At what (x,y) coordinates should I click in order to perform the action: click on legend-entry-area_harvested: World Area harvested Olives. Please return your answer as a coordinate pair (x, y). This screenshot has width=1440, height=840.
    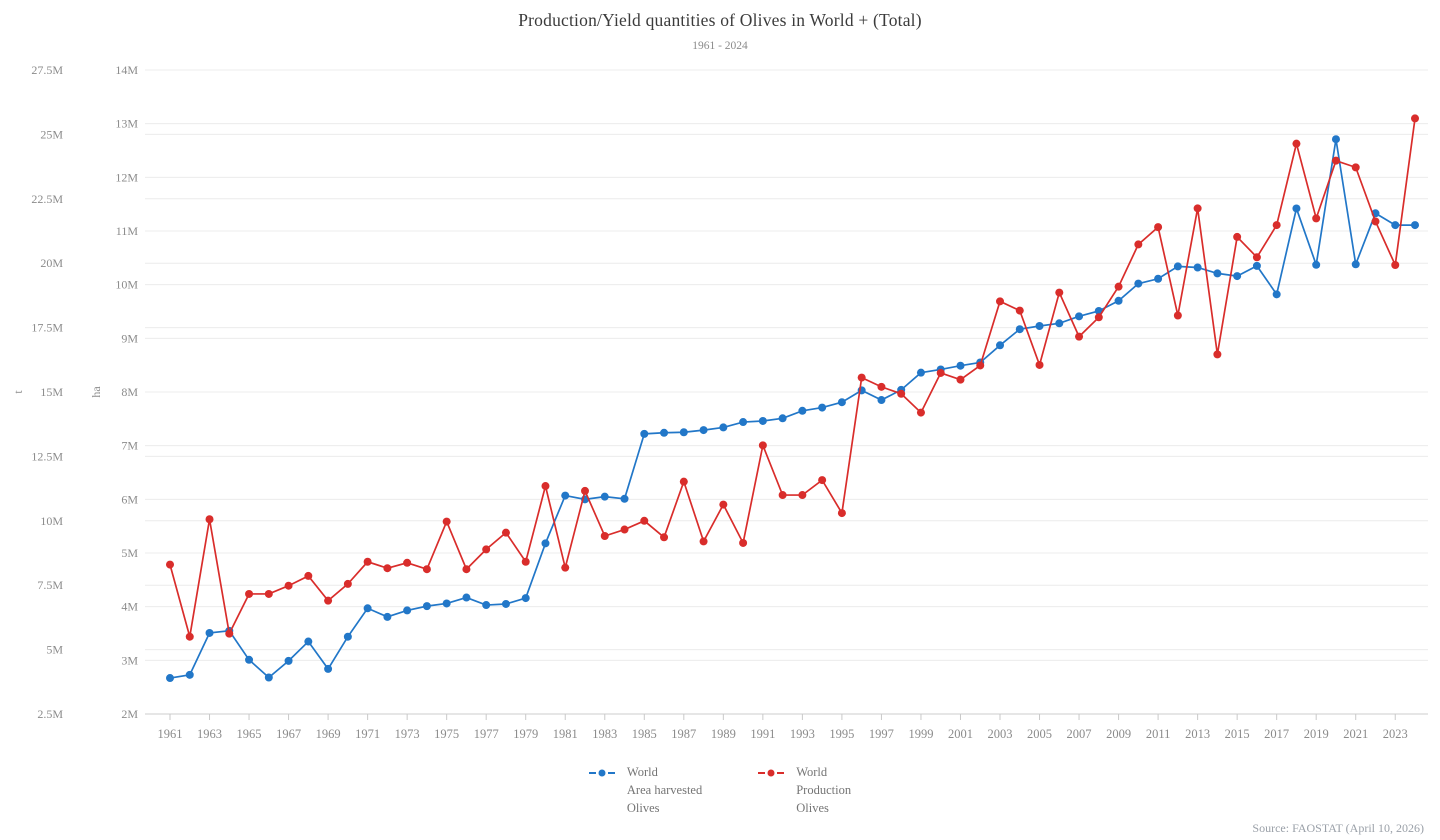
    Looking at the image, I should click on (645, 790).